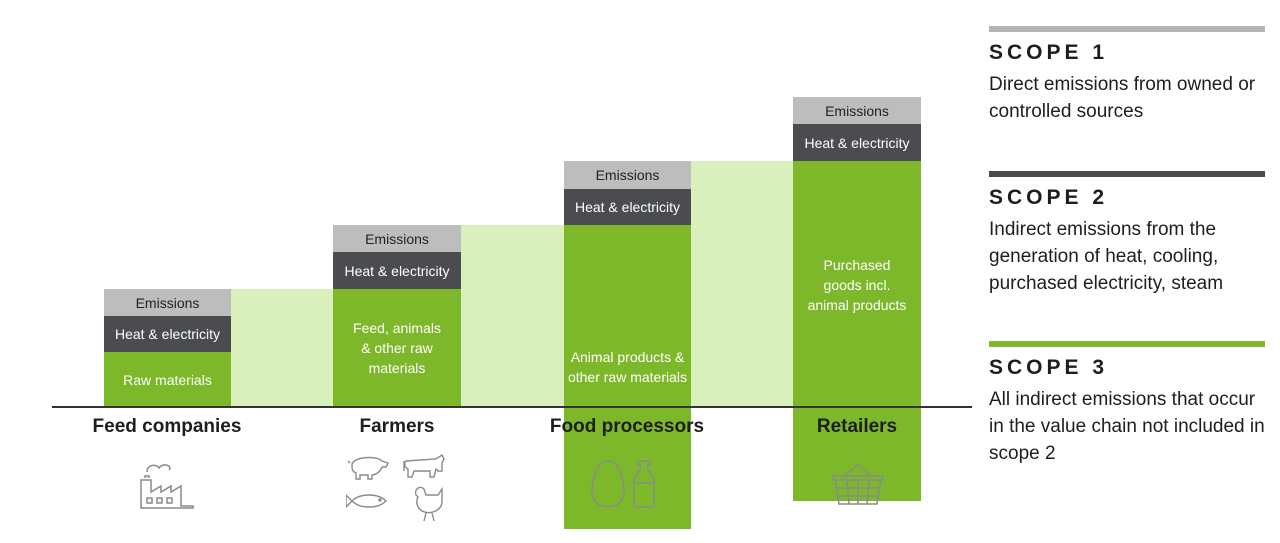 The width and height of the screenshot is (1280, 543). Describe the element at coordinates (167, 484) in the screenshot. I see `factory-icon` at that location.